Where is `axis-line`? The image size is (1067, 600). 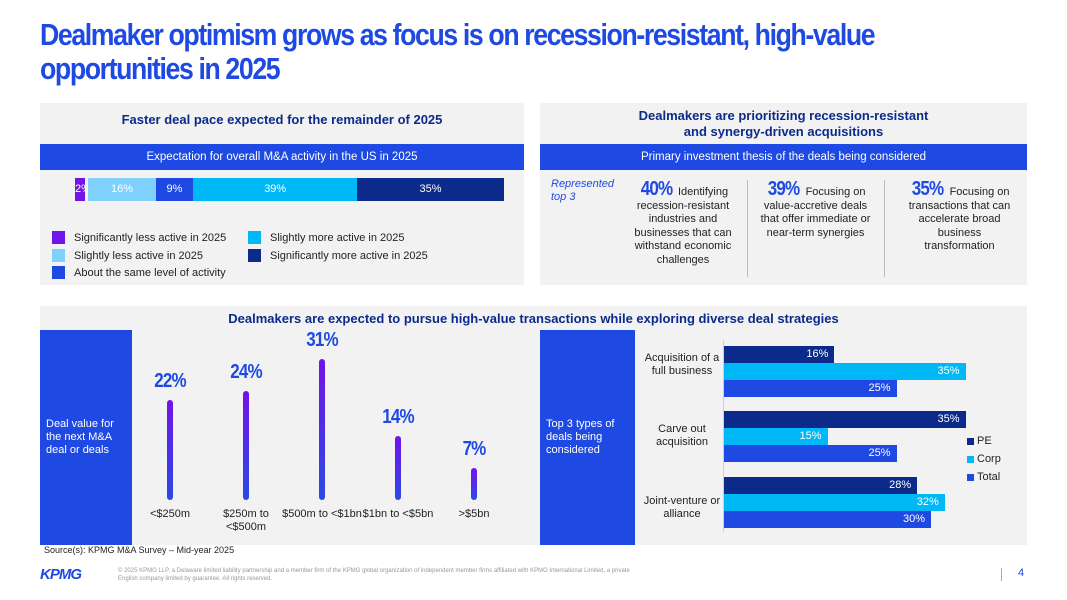
axis-line is located at coordinates (723, 436).